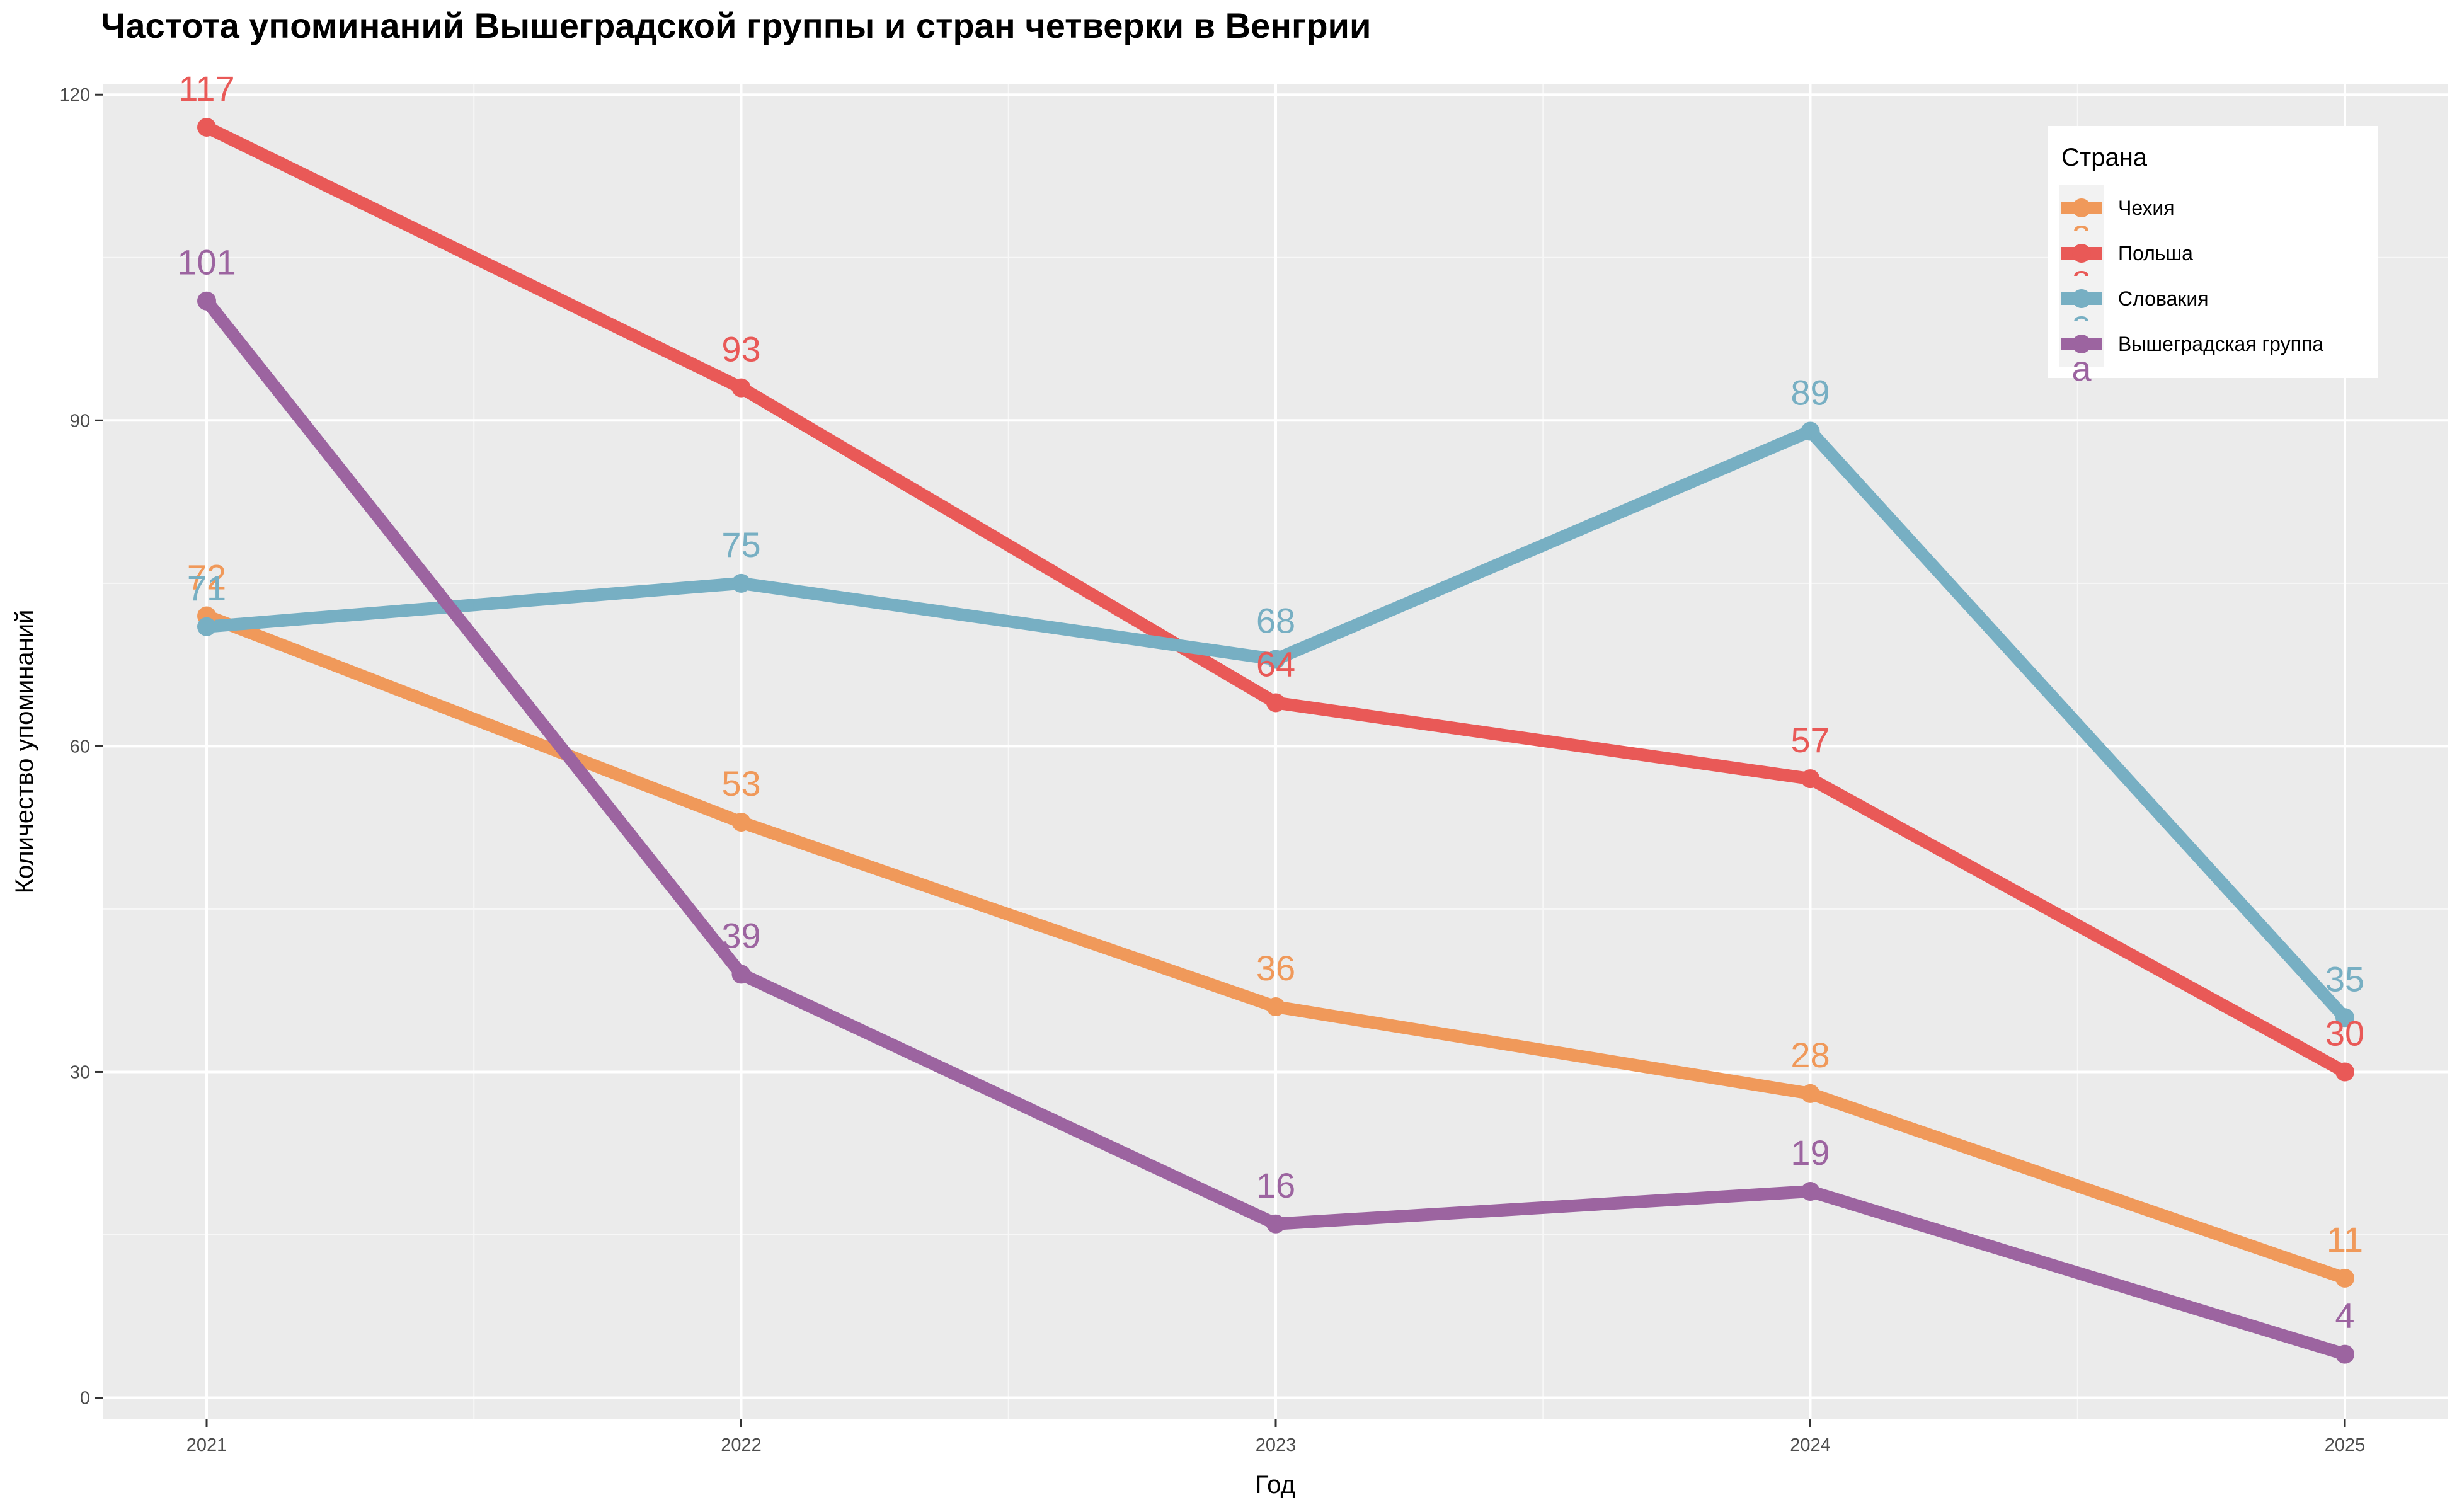 This screenshot has width=2457, height=1512. Describe the element at coordinates (80, 1072) in the screenshot. I see `y-tick-label: 30` at that location.